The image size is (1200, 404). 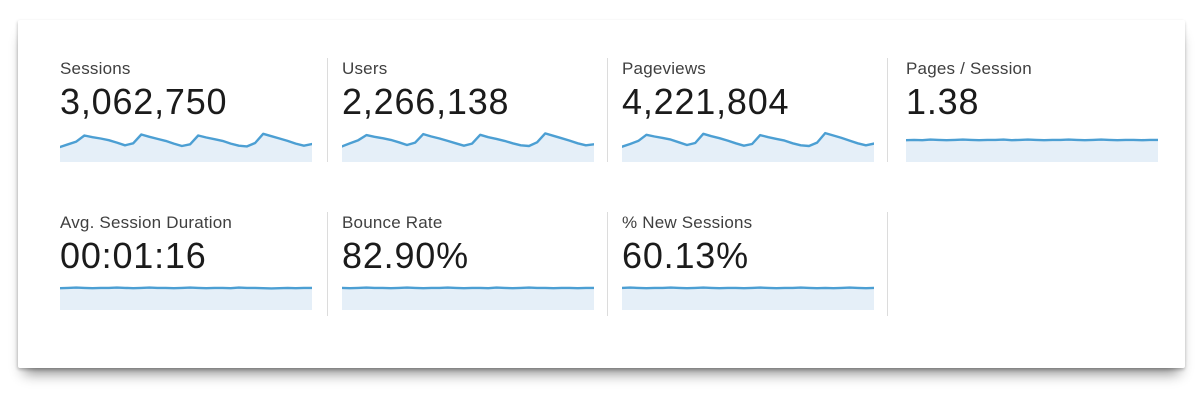 I want to click on metric-tile-pages-per-session: Pages / Session 1.38, so click(x=1036, y=110).